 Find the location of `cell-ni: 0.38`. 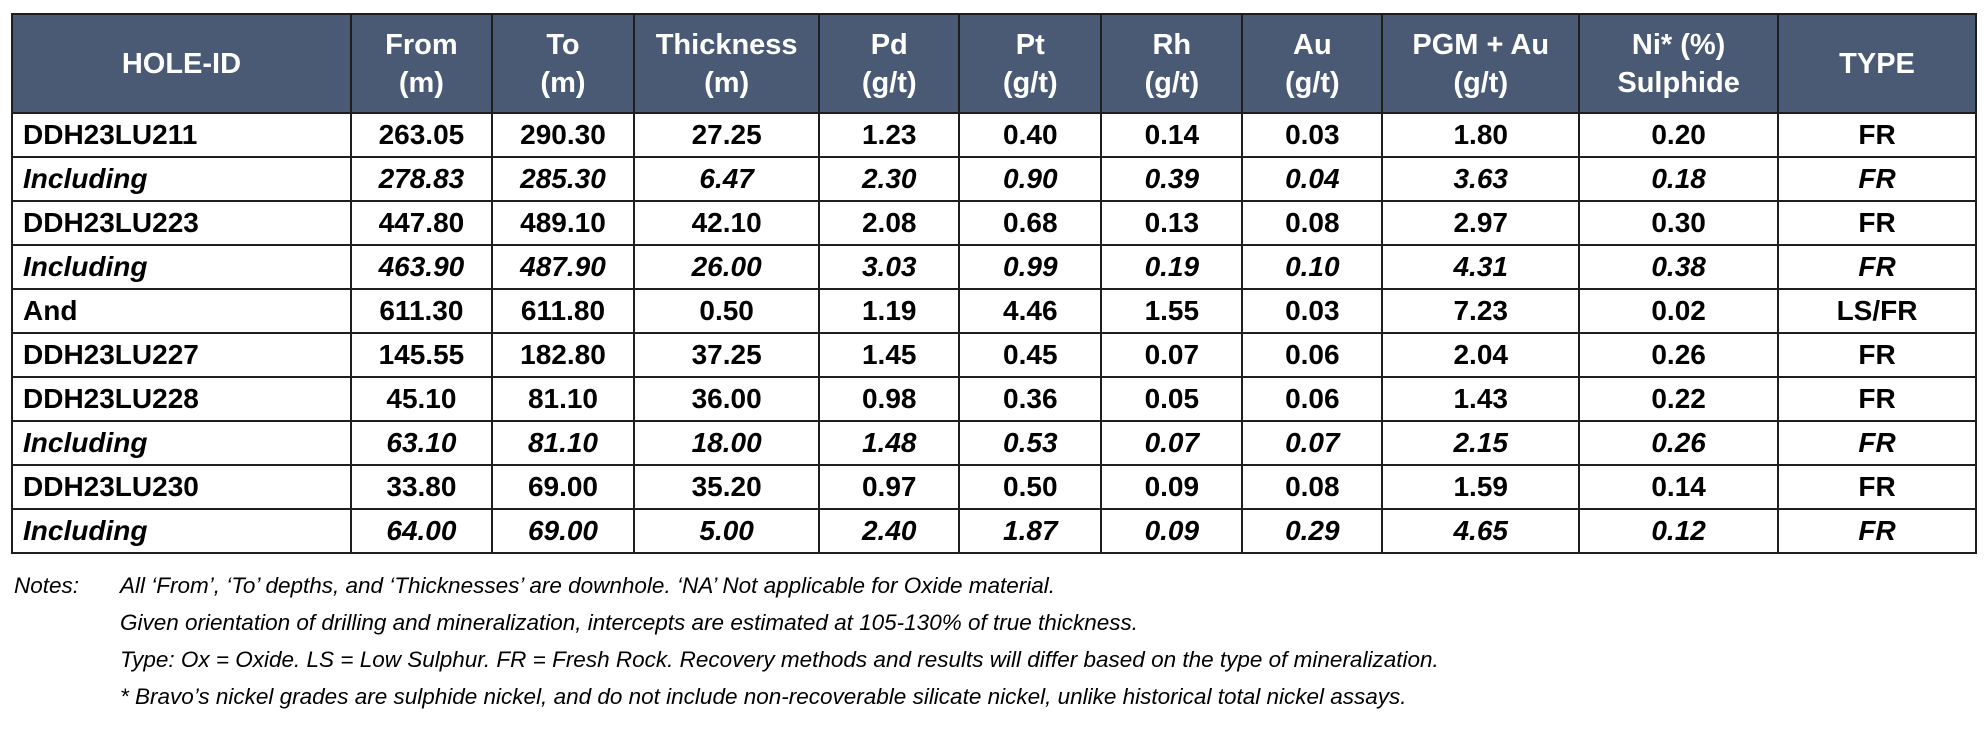

cell-ni: 0.38 is located at coordinates (1679, 267).